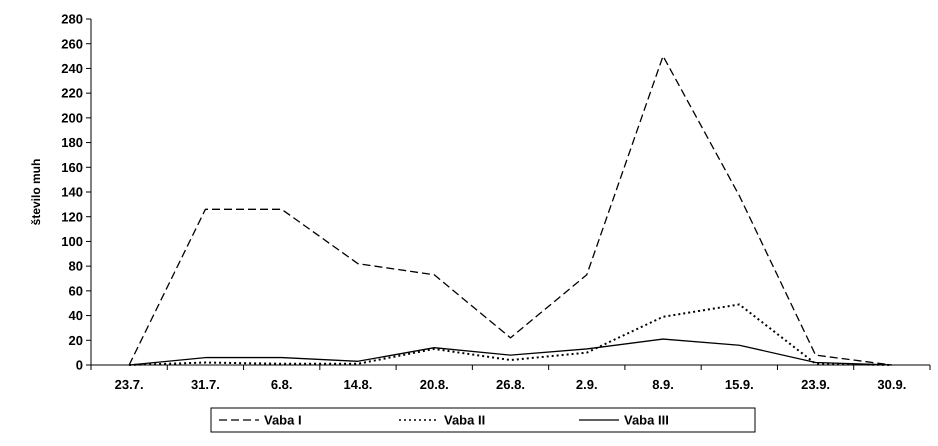 This screenshot has width=938, height=446. What do you see at coordinates (36, 192) in the screenshot?
I see `y-axis-title: število muh` at bounding box center [36, 192].